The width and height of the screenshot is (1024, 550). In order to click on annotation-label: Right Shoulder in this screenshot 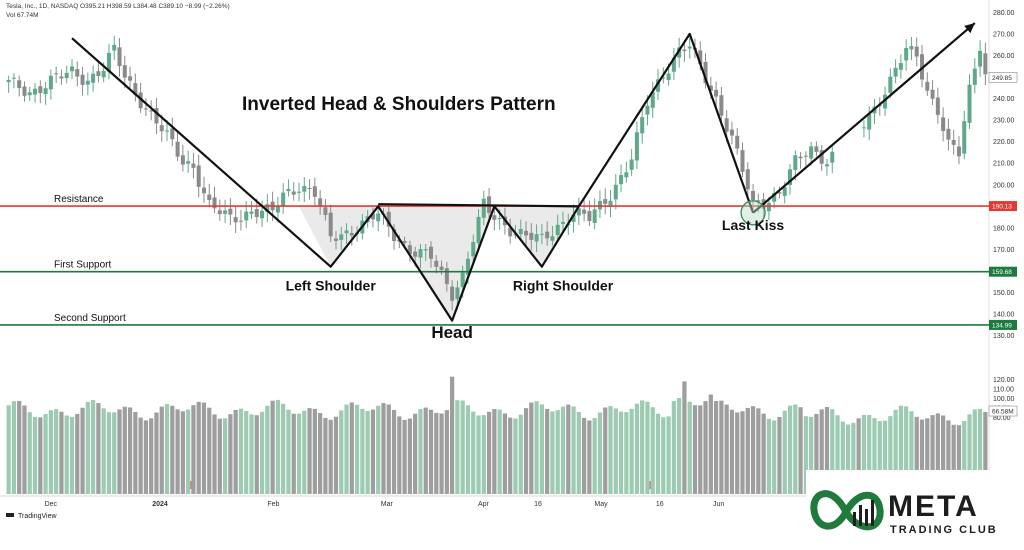, I will do `click(563, 285)`.